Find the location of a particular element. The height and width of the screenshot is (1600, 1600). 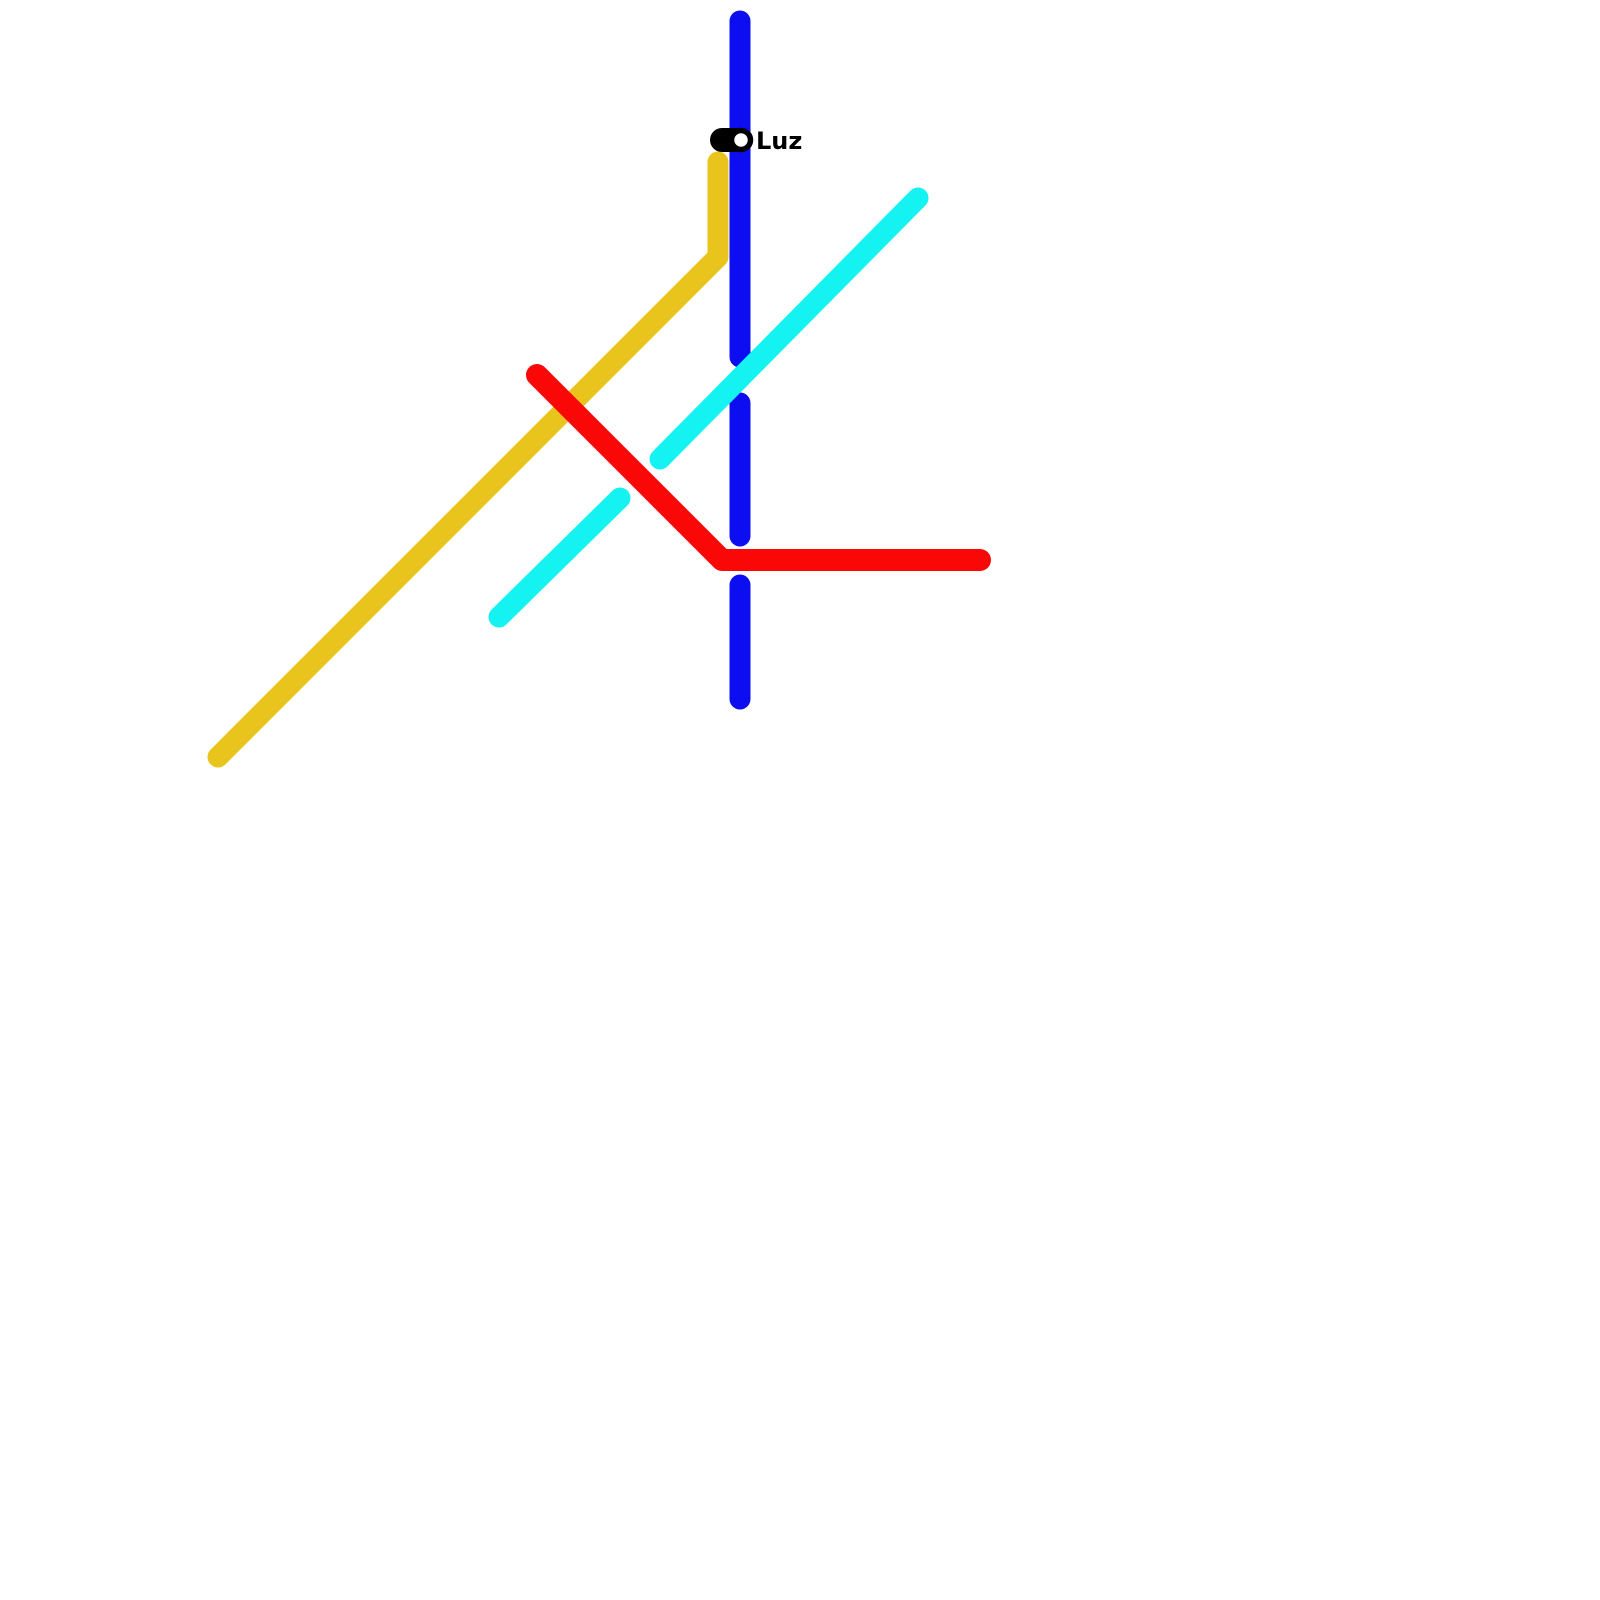

red-line-segment is located at coordinates (758, 467).